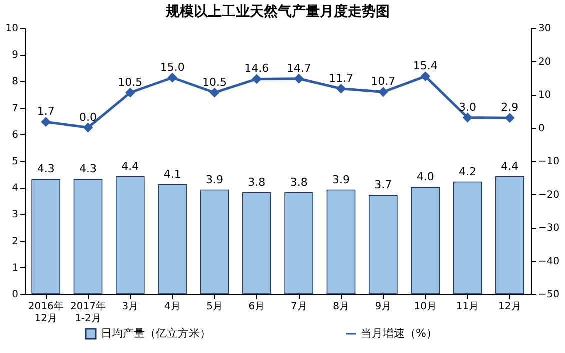 This screenshot has width=565, height=353. Describe the element at coordinates (172, 307) in the screenshot. I see `x-tick-label: 4月` at that location.